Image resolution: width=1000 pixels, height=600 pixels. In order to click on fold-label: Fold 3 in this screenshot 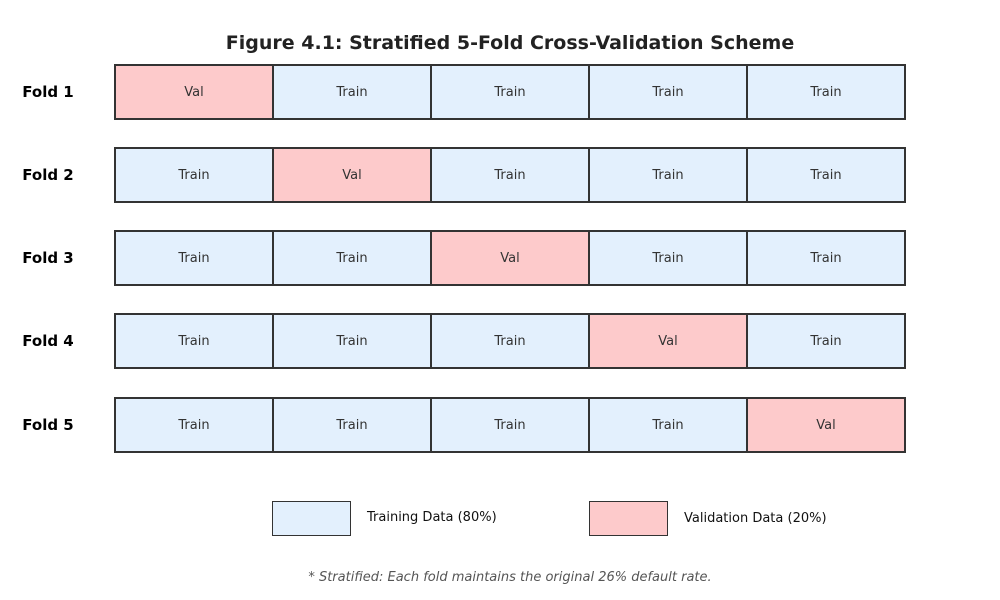, I will do `click(48, 258)`.